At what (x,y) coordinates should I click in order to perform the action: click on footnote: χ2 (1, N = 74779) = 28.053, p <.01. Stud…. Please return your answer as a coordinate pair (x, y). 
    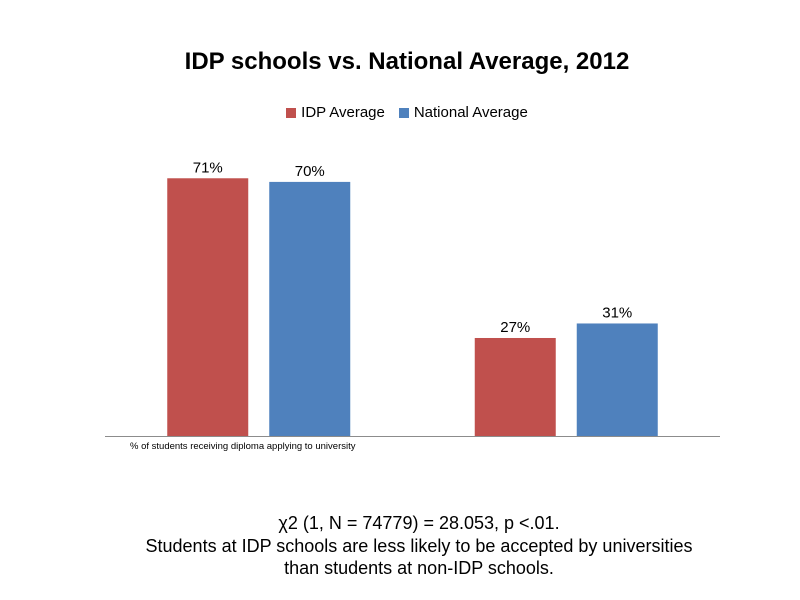
    Looking at the image, I should click on (400, 546).